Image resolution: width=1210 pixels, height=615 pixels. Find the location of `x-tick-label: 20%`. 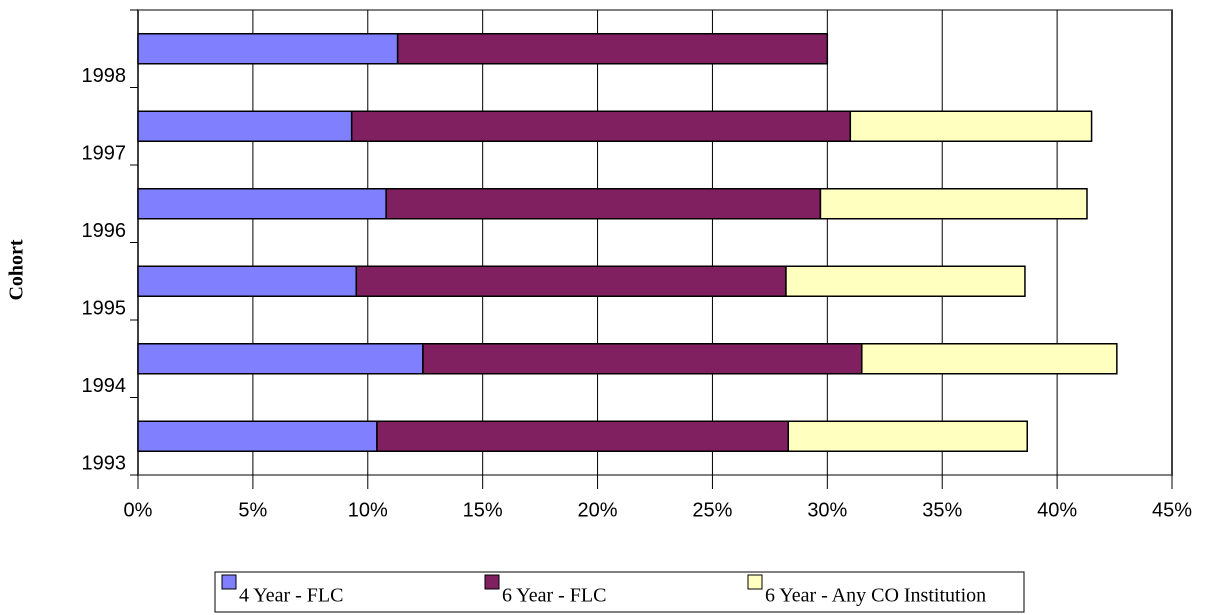

x-tick-label: 20% is located at coordinates (598, 510).